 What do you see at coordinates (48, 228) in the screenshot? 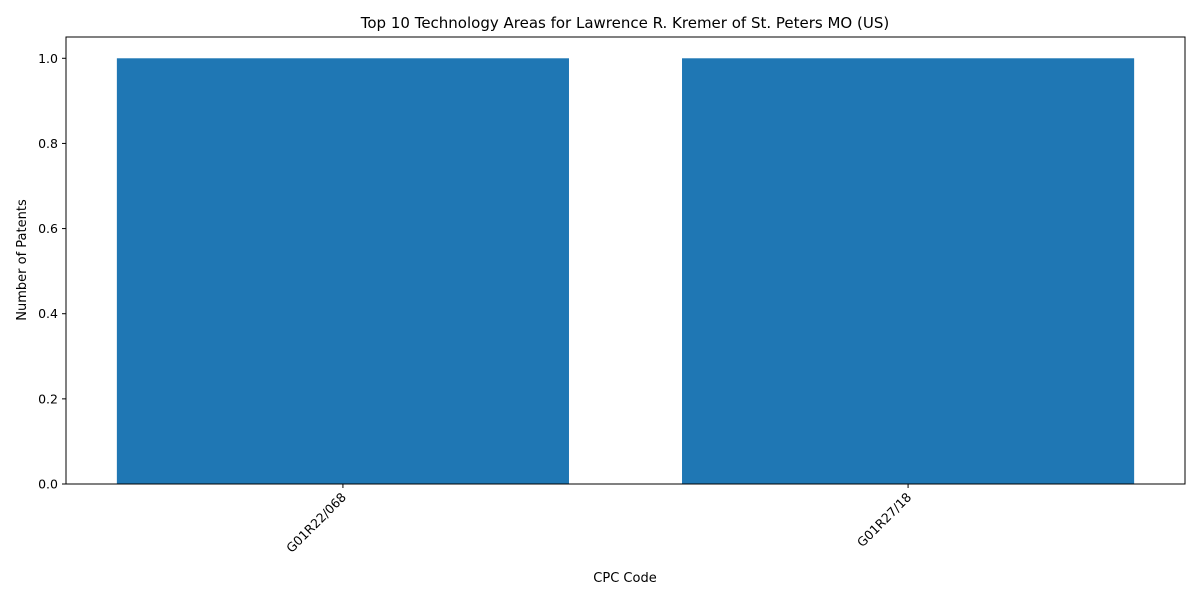
I see `y-tick-label: 0.6` at bounding box center [48, 228].